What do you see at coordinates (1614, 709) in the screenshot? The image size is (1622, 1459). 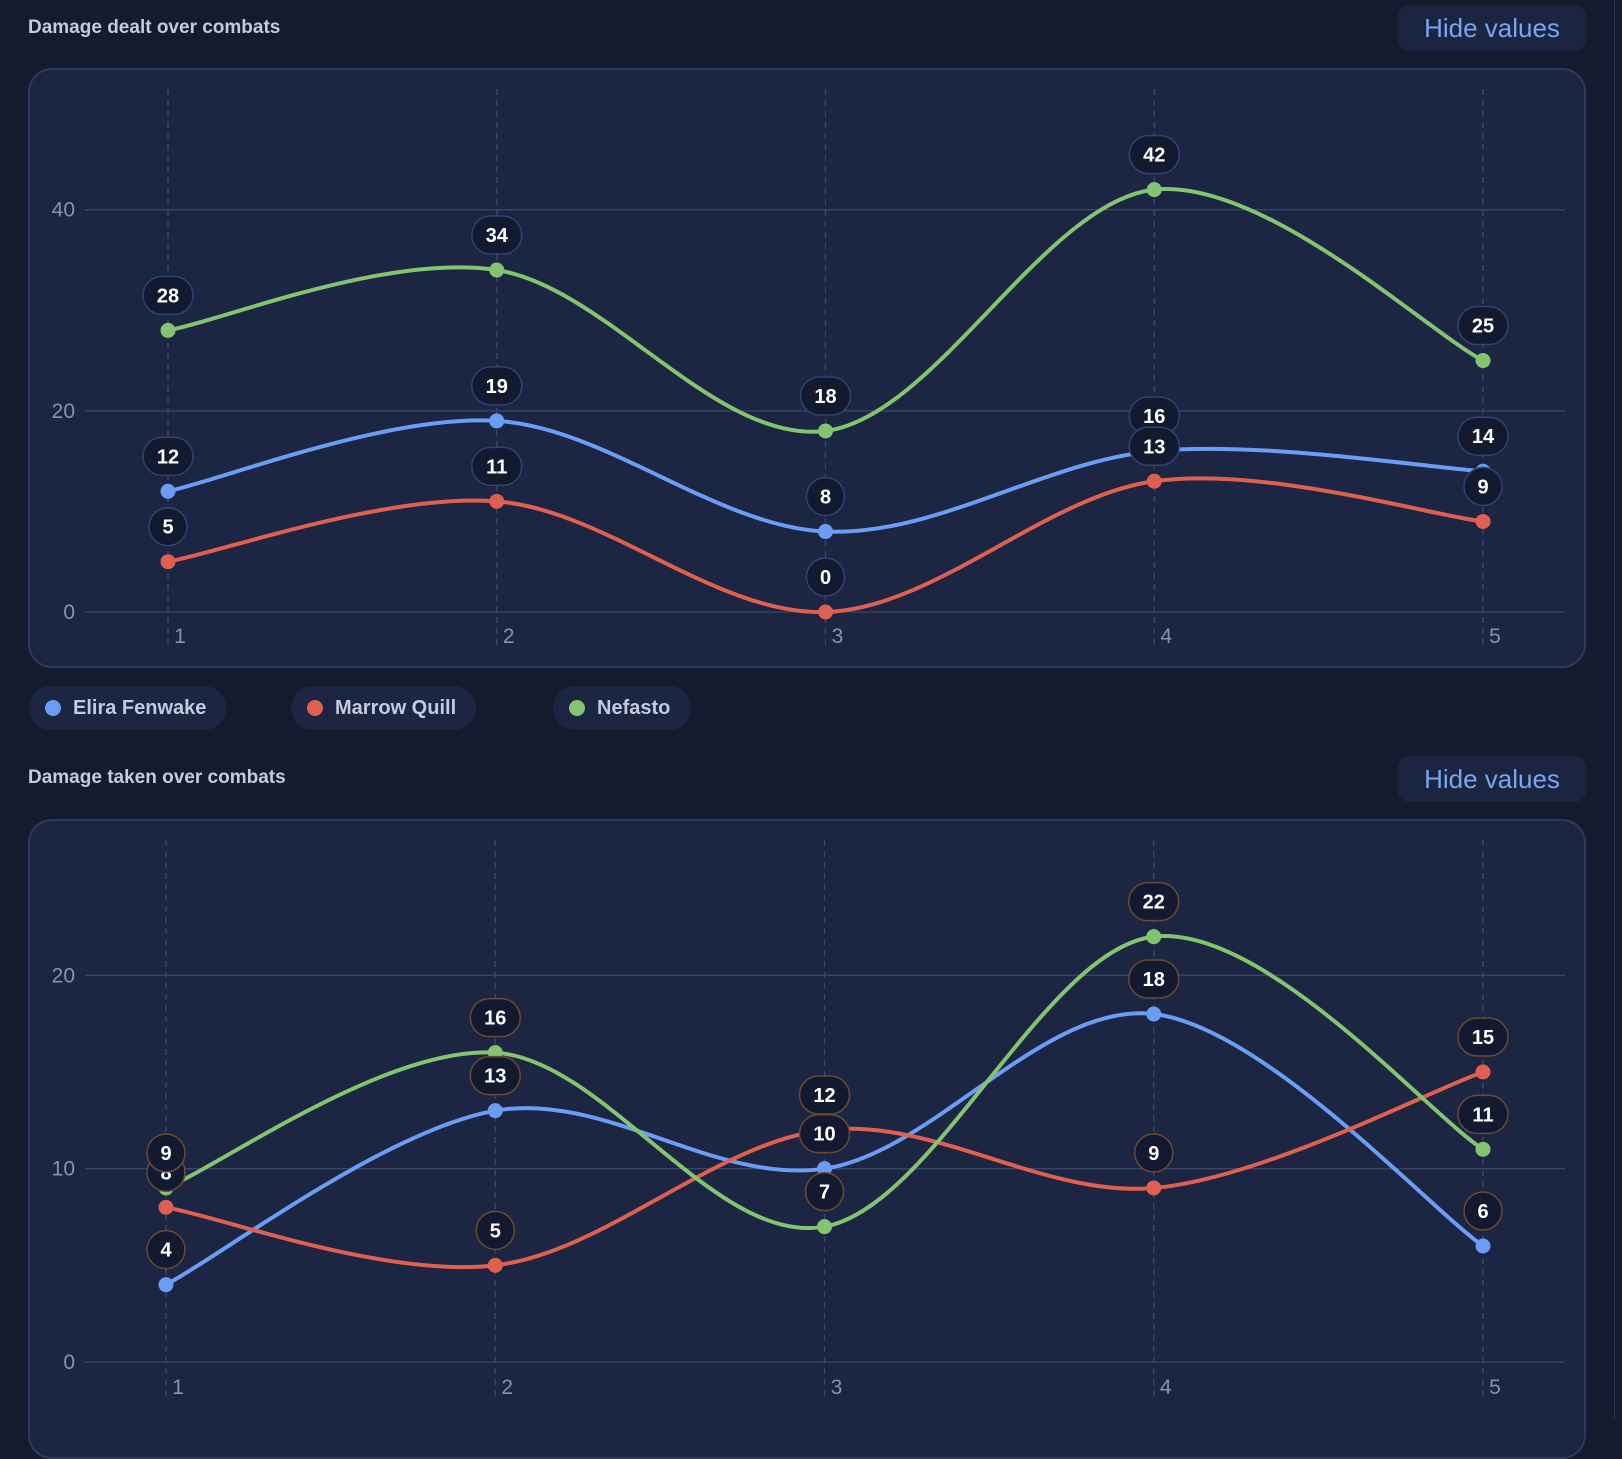 I see `page-edge` at bounding box center [1614, 709].